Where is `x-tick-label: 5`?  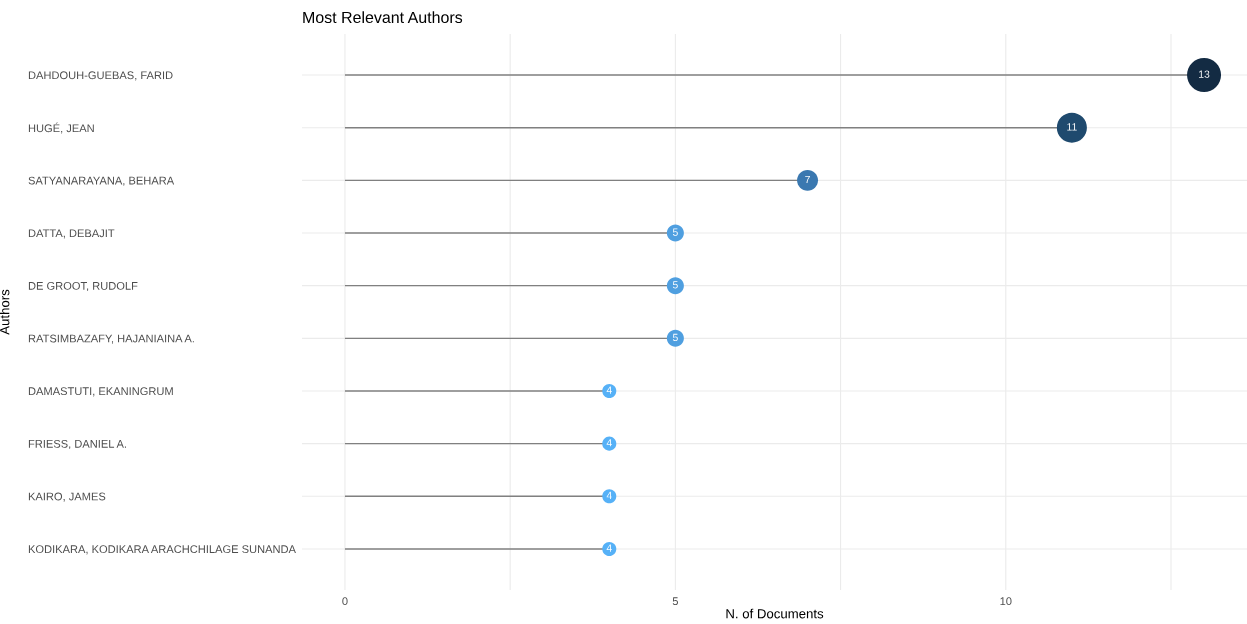
x-tick-label: 5 is located at coordinates (675, 601).